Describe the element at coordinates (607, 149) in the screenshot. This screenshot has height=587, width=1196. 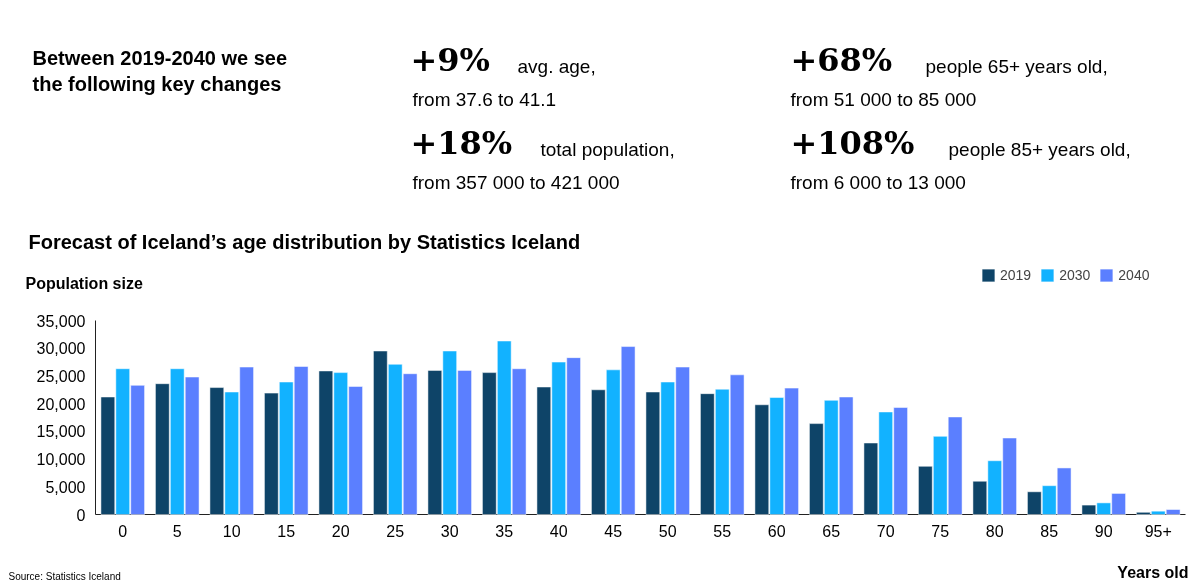
I see `text: total population,` at that location.